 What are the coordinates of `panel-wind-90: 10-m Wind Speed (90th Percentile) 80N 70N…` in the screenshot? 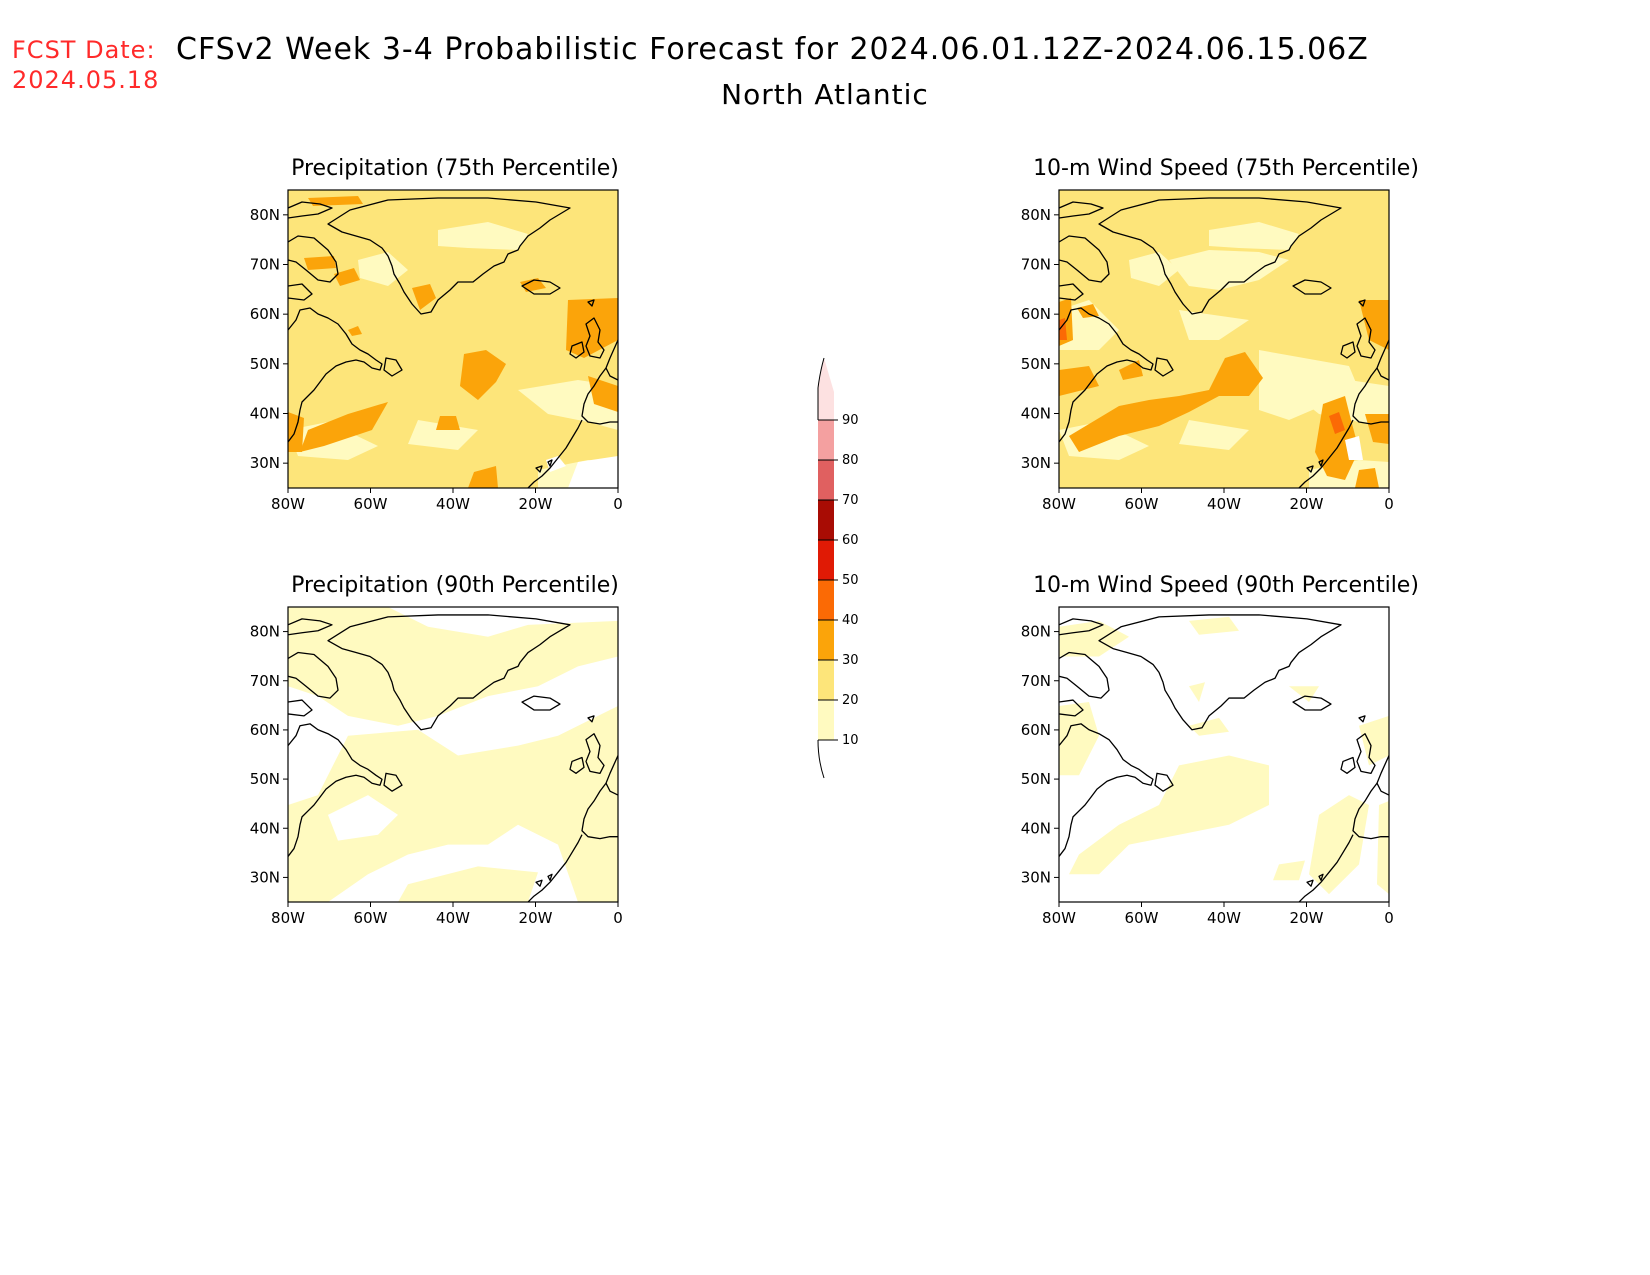 It's located at (1220, 750).